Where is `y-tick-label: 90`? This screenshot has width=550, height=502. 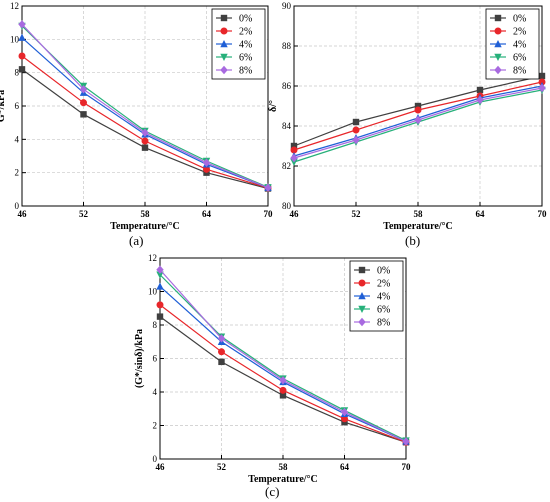
y-tick-label: 90 is located at coordinates (287, 6).